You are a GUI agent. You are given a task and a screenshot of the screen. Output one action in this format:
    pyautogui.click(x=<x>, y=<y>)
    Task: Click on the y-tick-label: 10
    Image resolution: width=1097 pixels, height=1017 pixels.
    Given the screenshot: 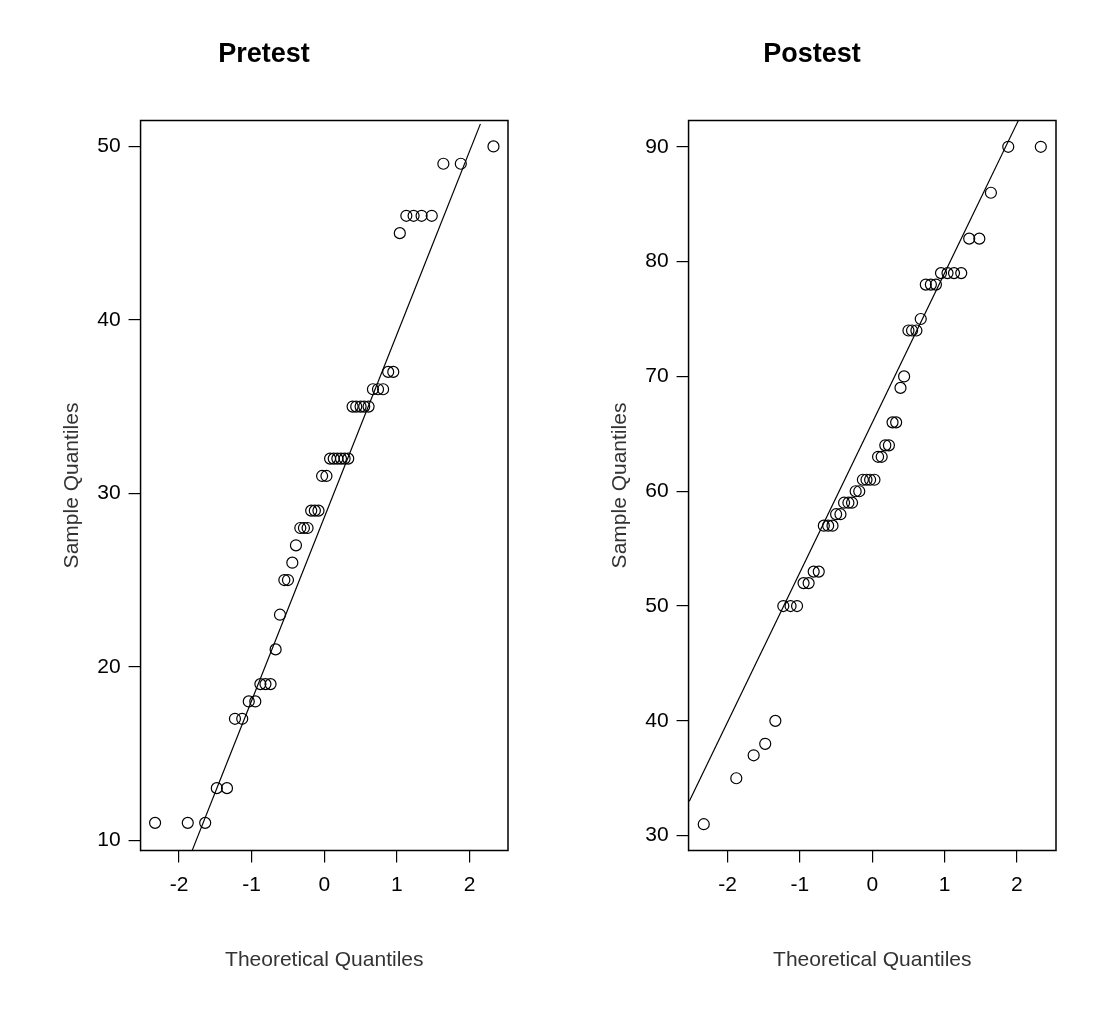 What is the action you would take?
    pyautogui.click(x=109, y=838)
    